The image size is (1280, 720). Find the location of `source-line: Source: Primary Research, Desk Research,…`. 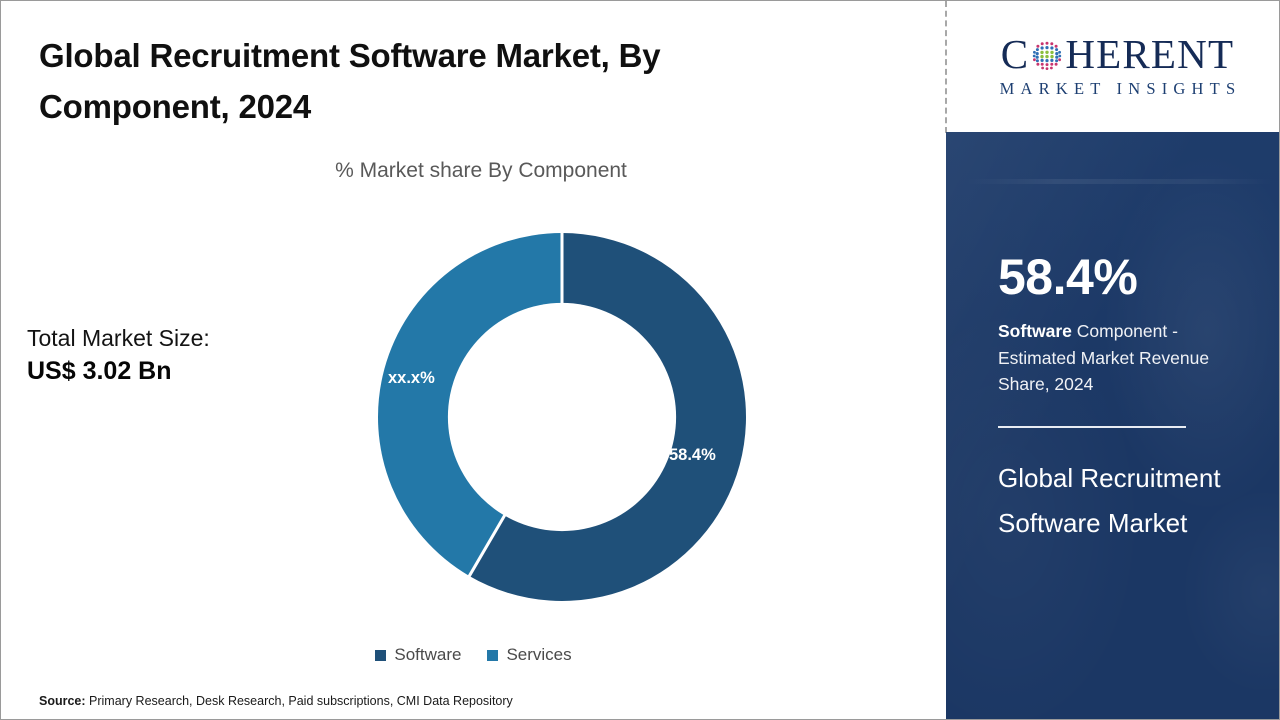

source-line: Source: Primary Research, Desk Research,… is located at coordinates (276, 701).